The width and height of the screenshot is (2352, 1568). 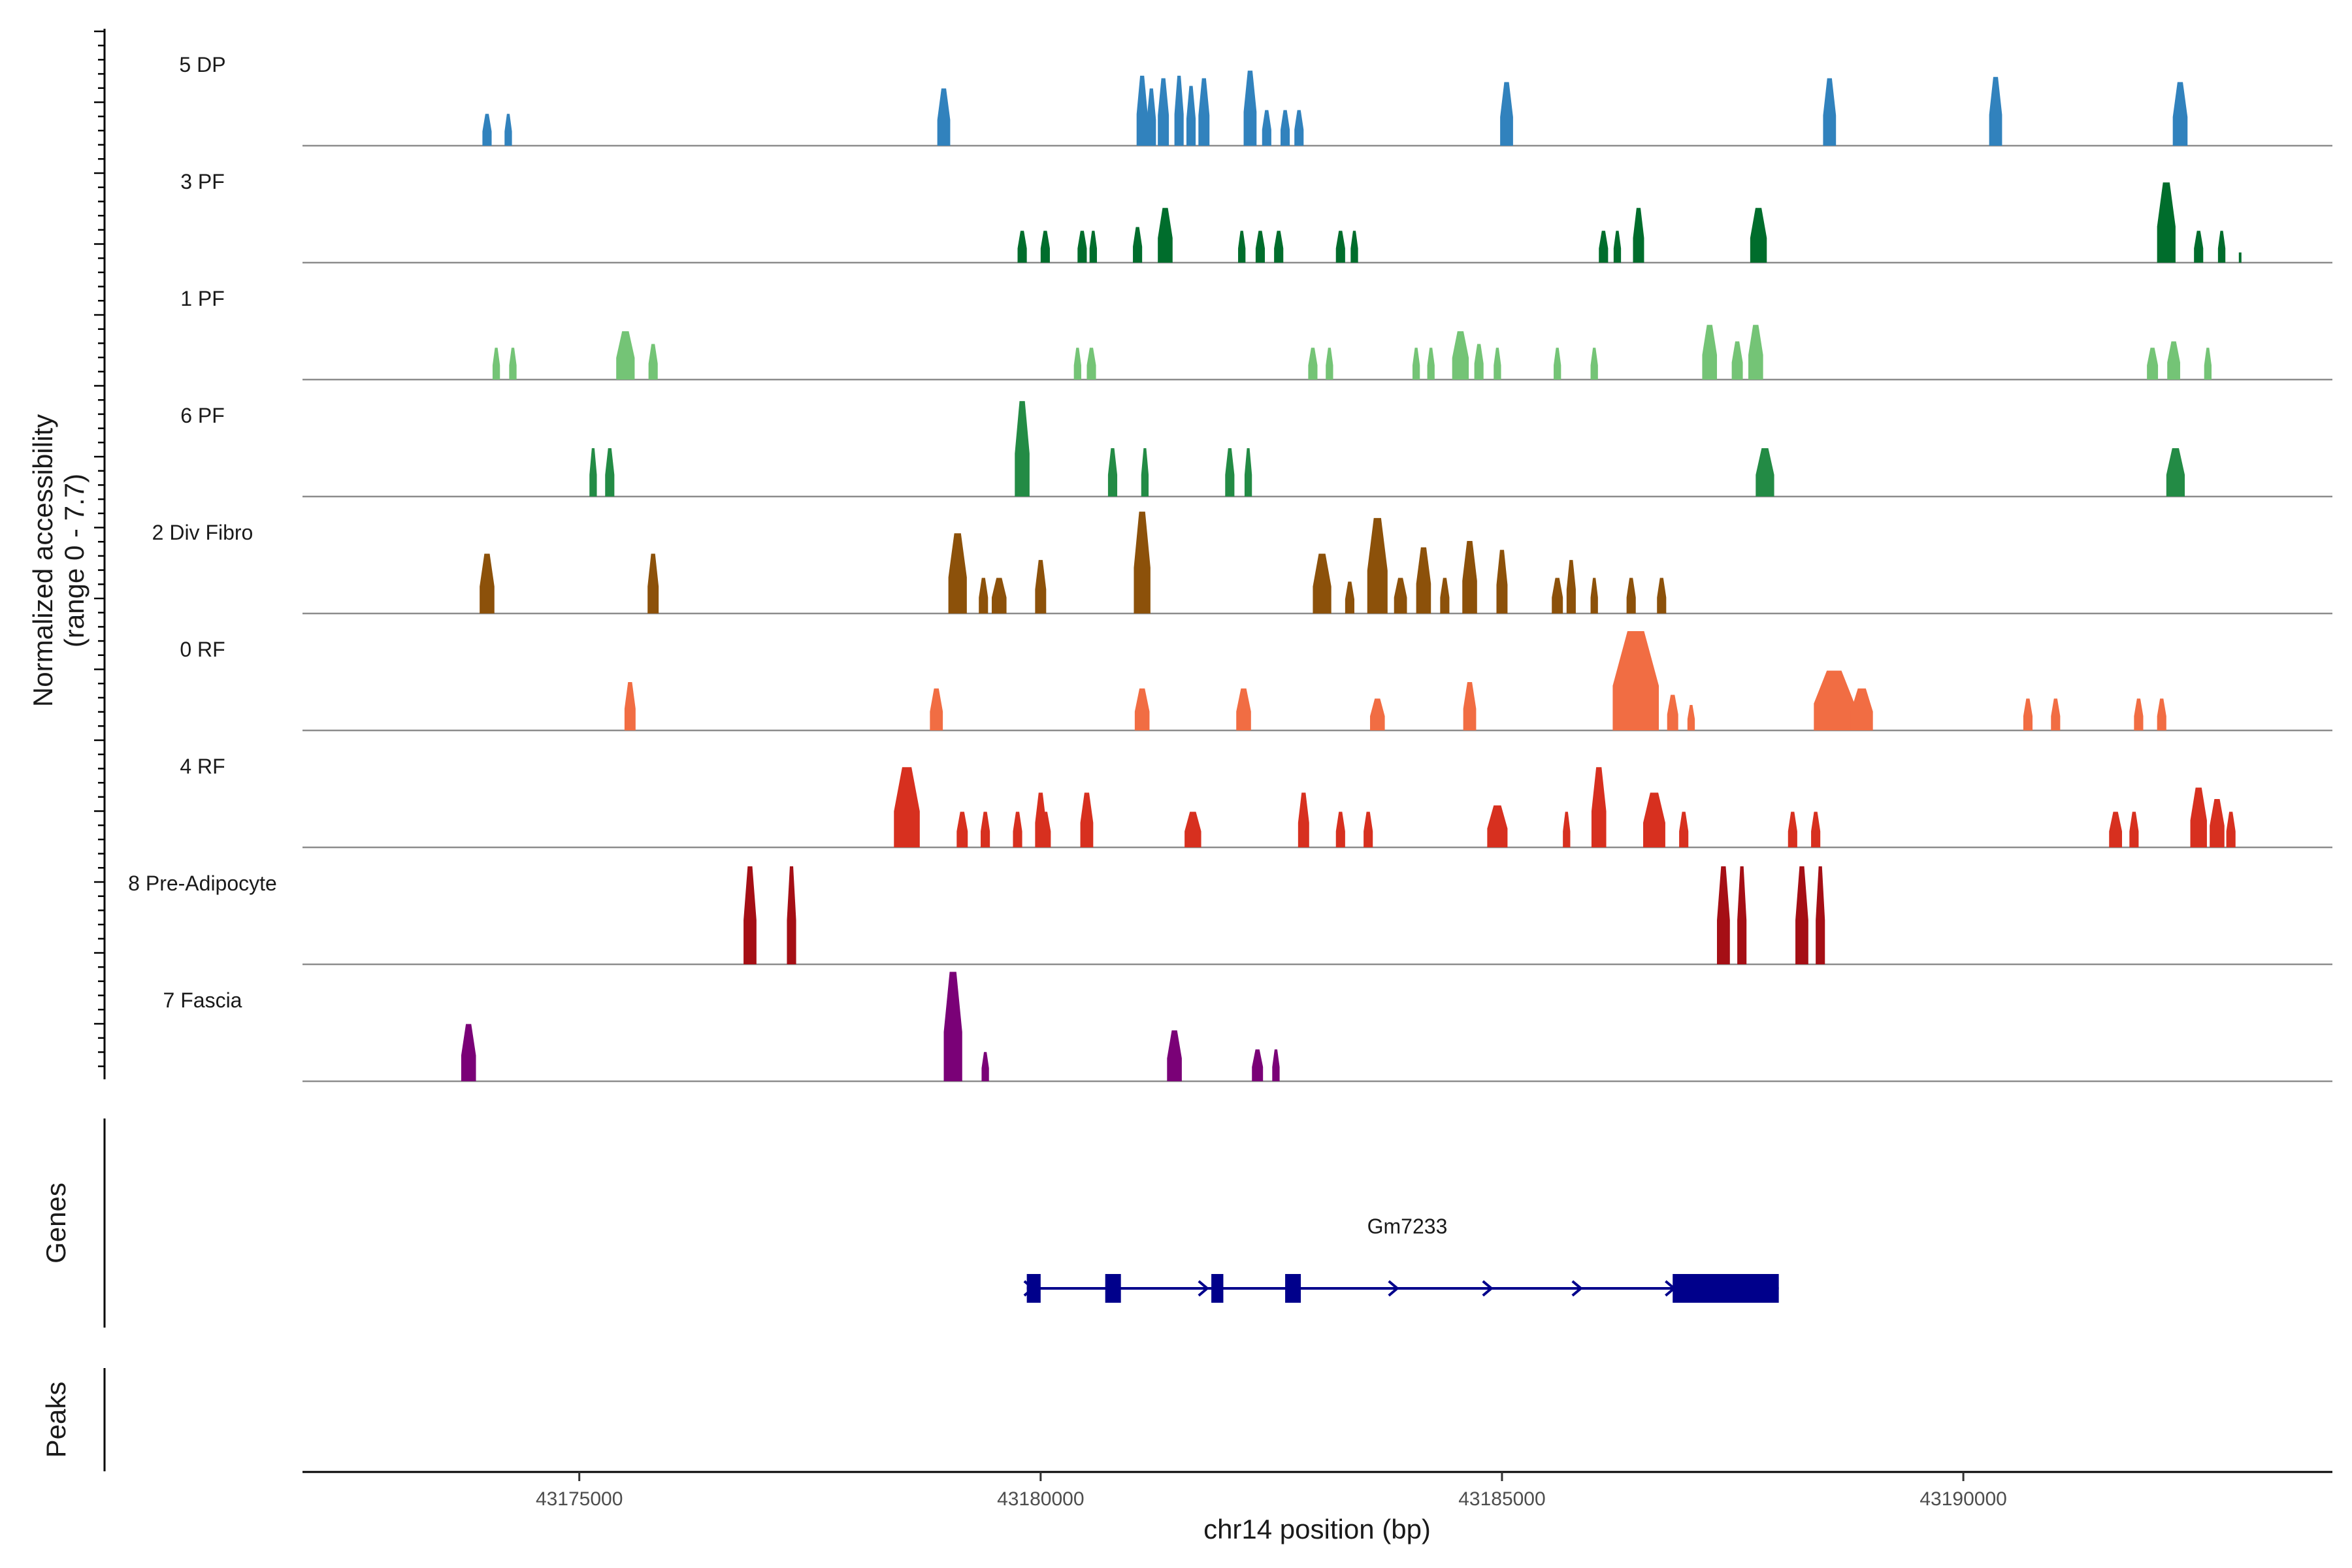 I want to click on coverage-y-ticks, so click(x=99, y=549).